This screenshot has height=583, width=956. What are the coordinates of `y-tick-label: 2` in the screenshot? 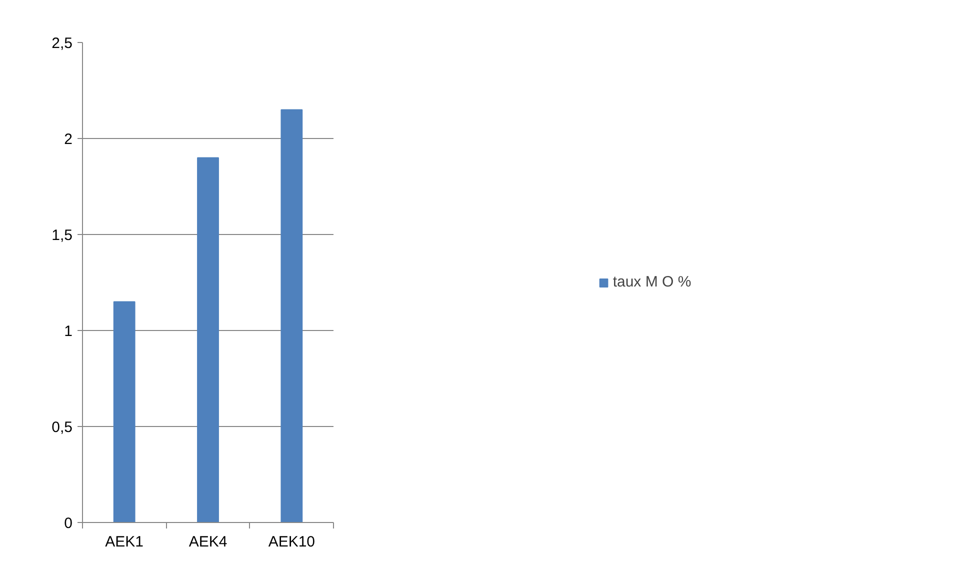 It's located at (68, 139).